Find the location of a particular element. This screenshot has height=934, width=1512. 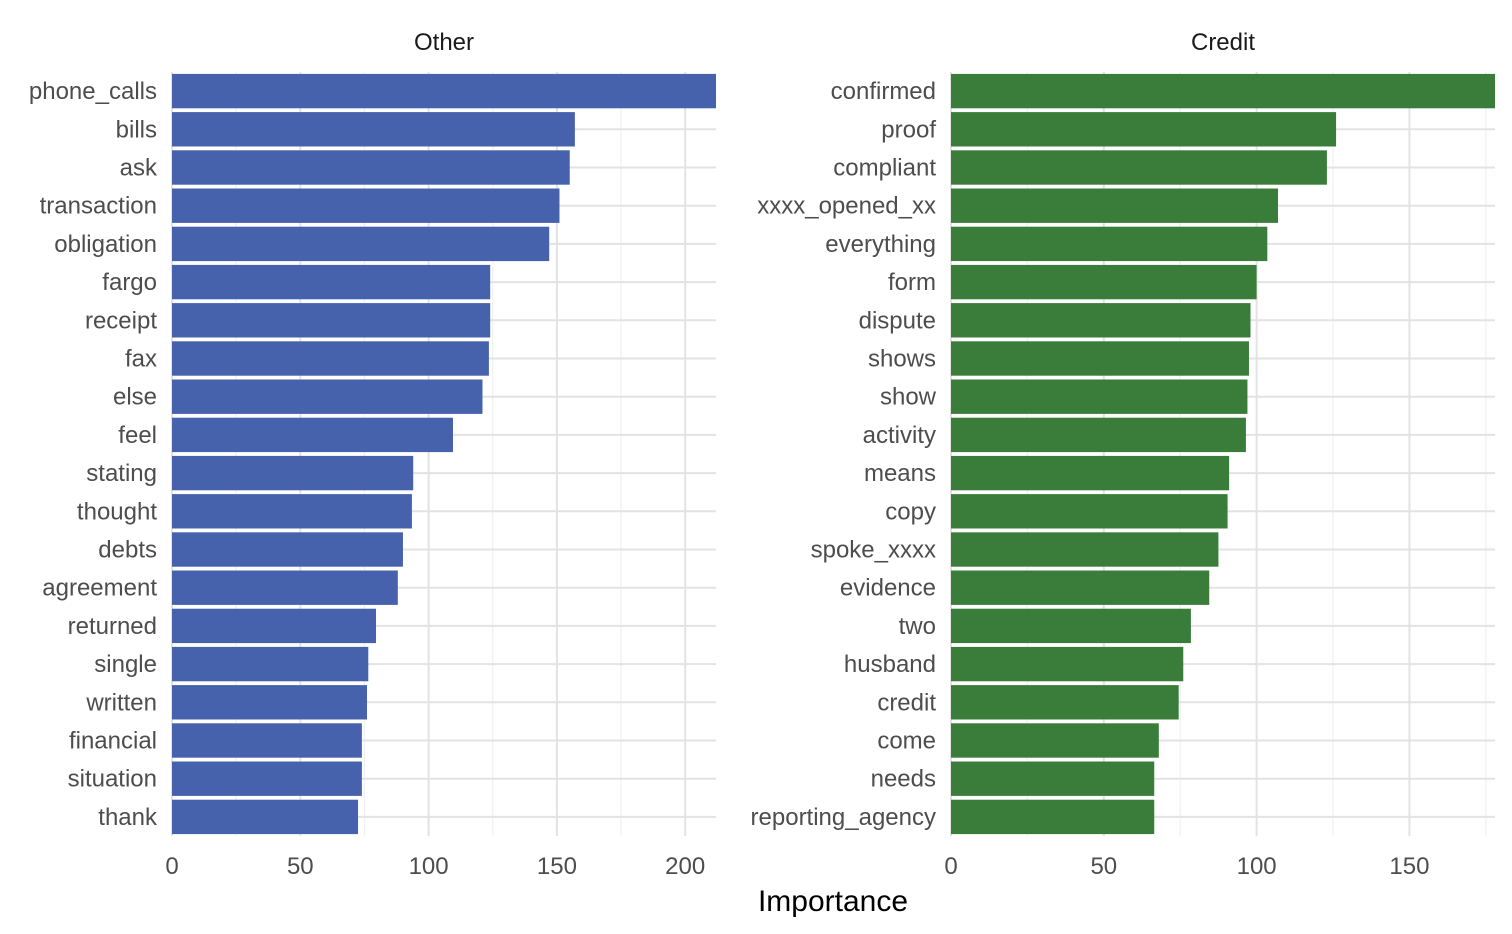

bar-else is located at coordinates (327, 396).